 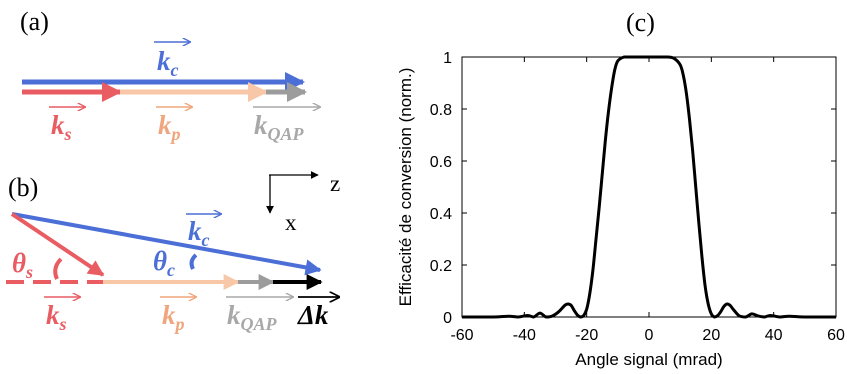 I want to click on theta-c-sub: c, so click(x=171, y=270).